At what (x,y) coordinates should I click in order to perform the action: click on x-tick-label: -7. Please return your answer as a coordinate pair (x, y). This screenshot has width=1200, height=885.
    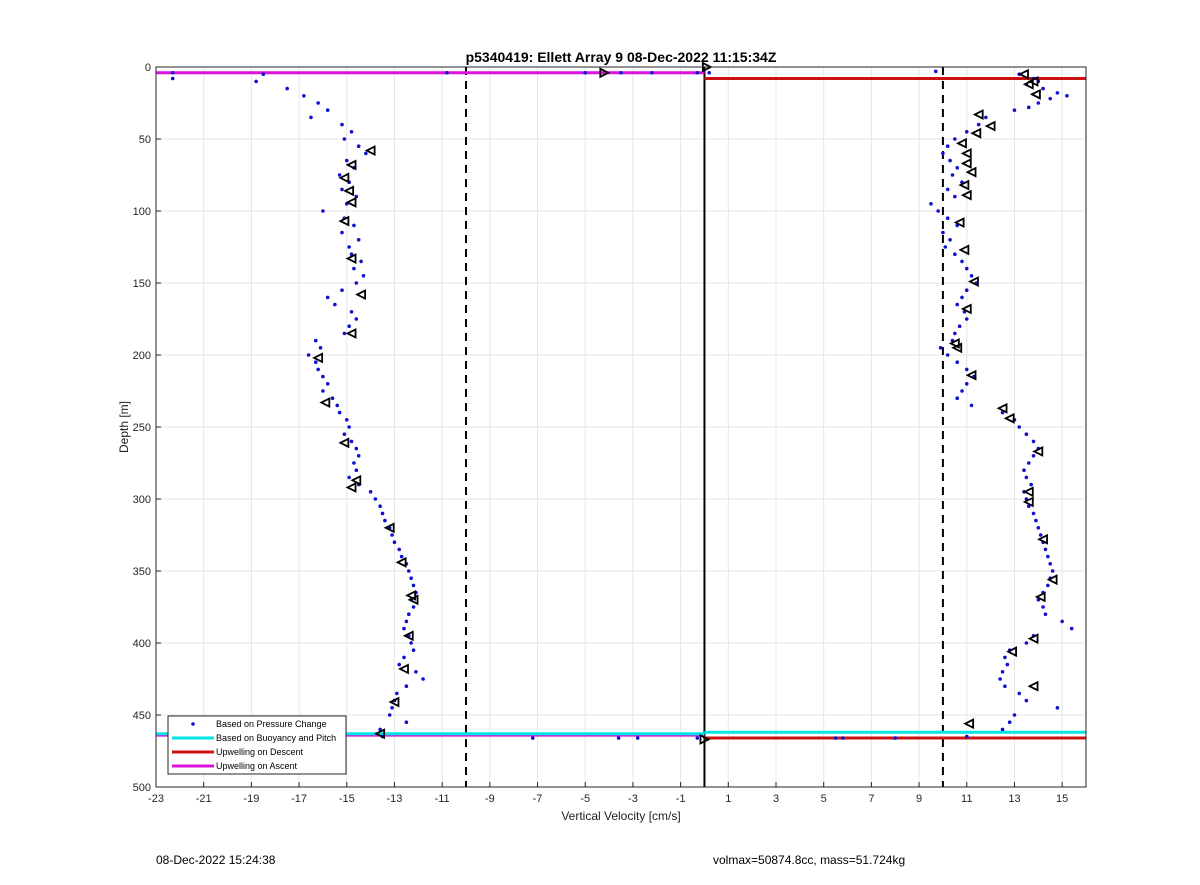
    Looking at the image, I should click on (538, 799).